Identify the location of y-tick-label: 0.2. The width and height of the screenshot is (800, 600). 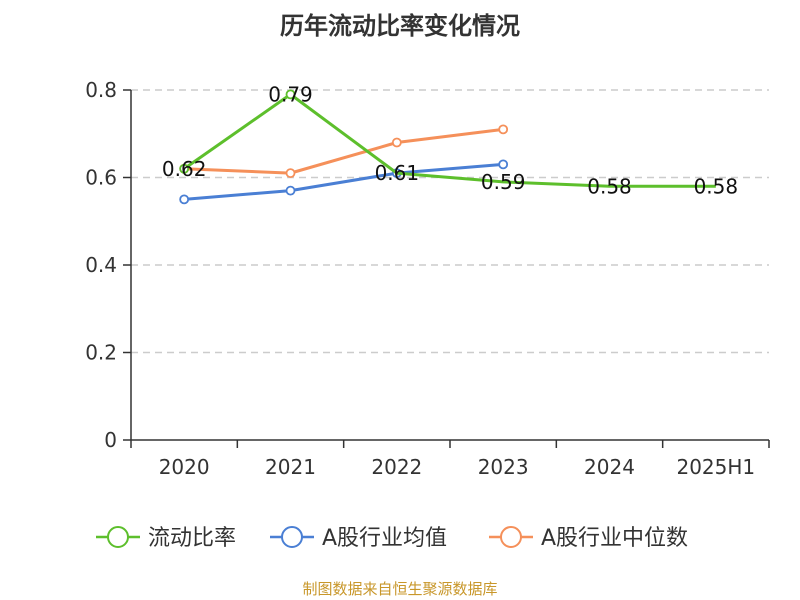
(101, 353).